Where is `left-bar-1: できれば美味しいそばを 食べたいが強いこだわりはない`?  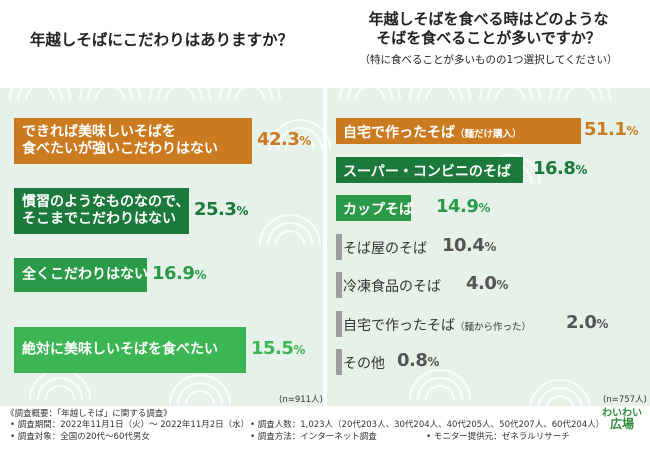
left-bar-1: できれば美味しいそばを 食べたいが強いこだわりはない is located at coordinates (133, 141).